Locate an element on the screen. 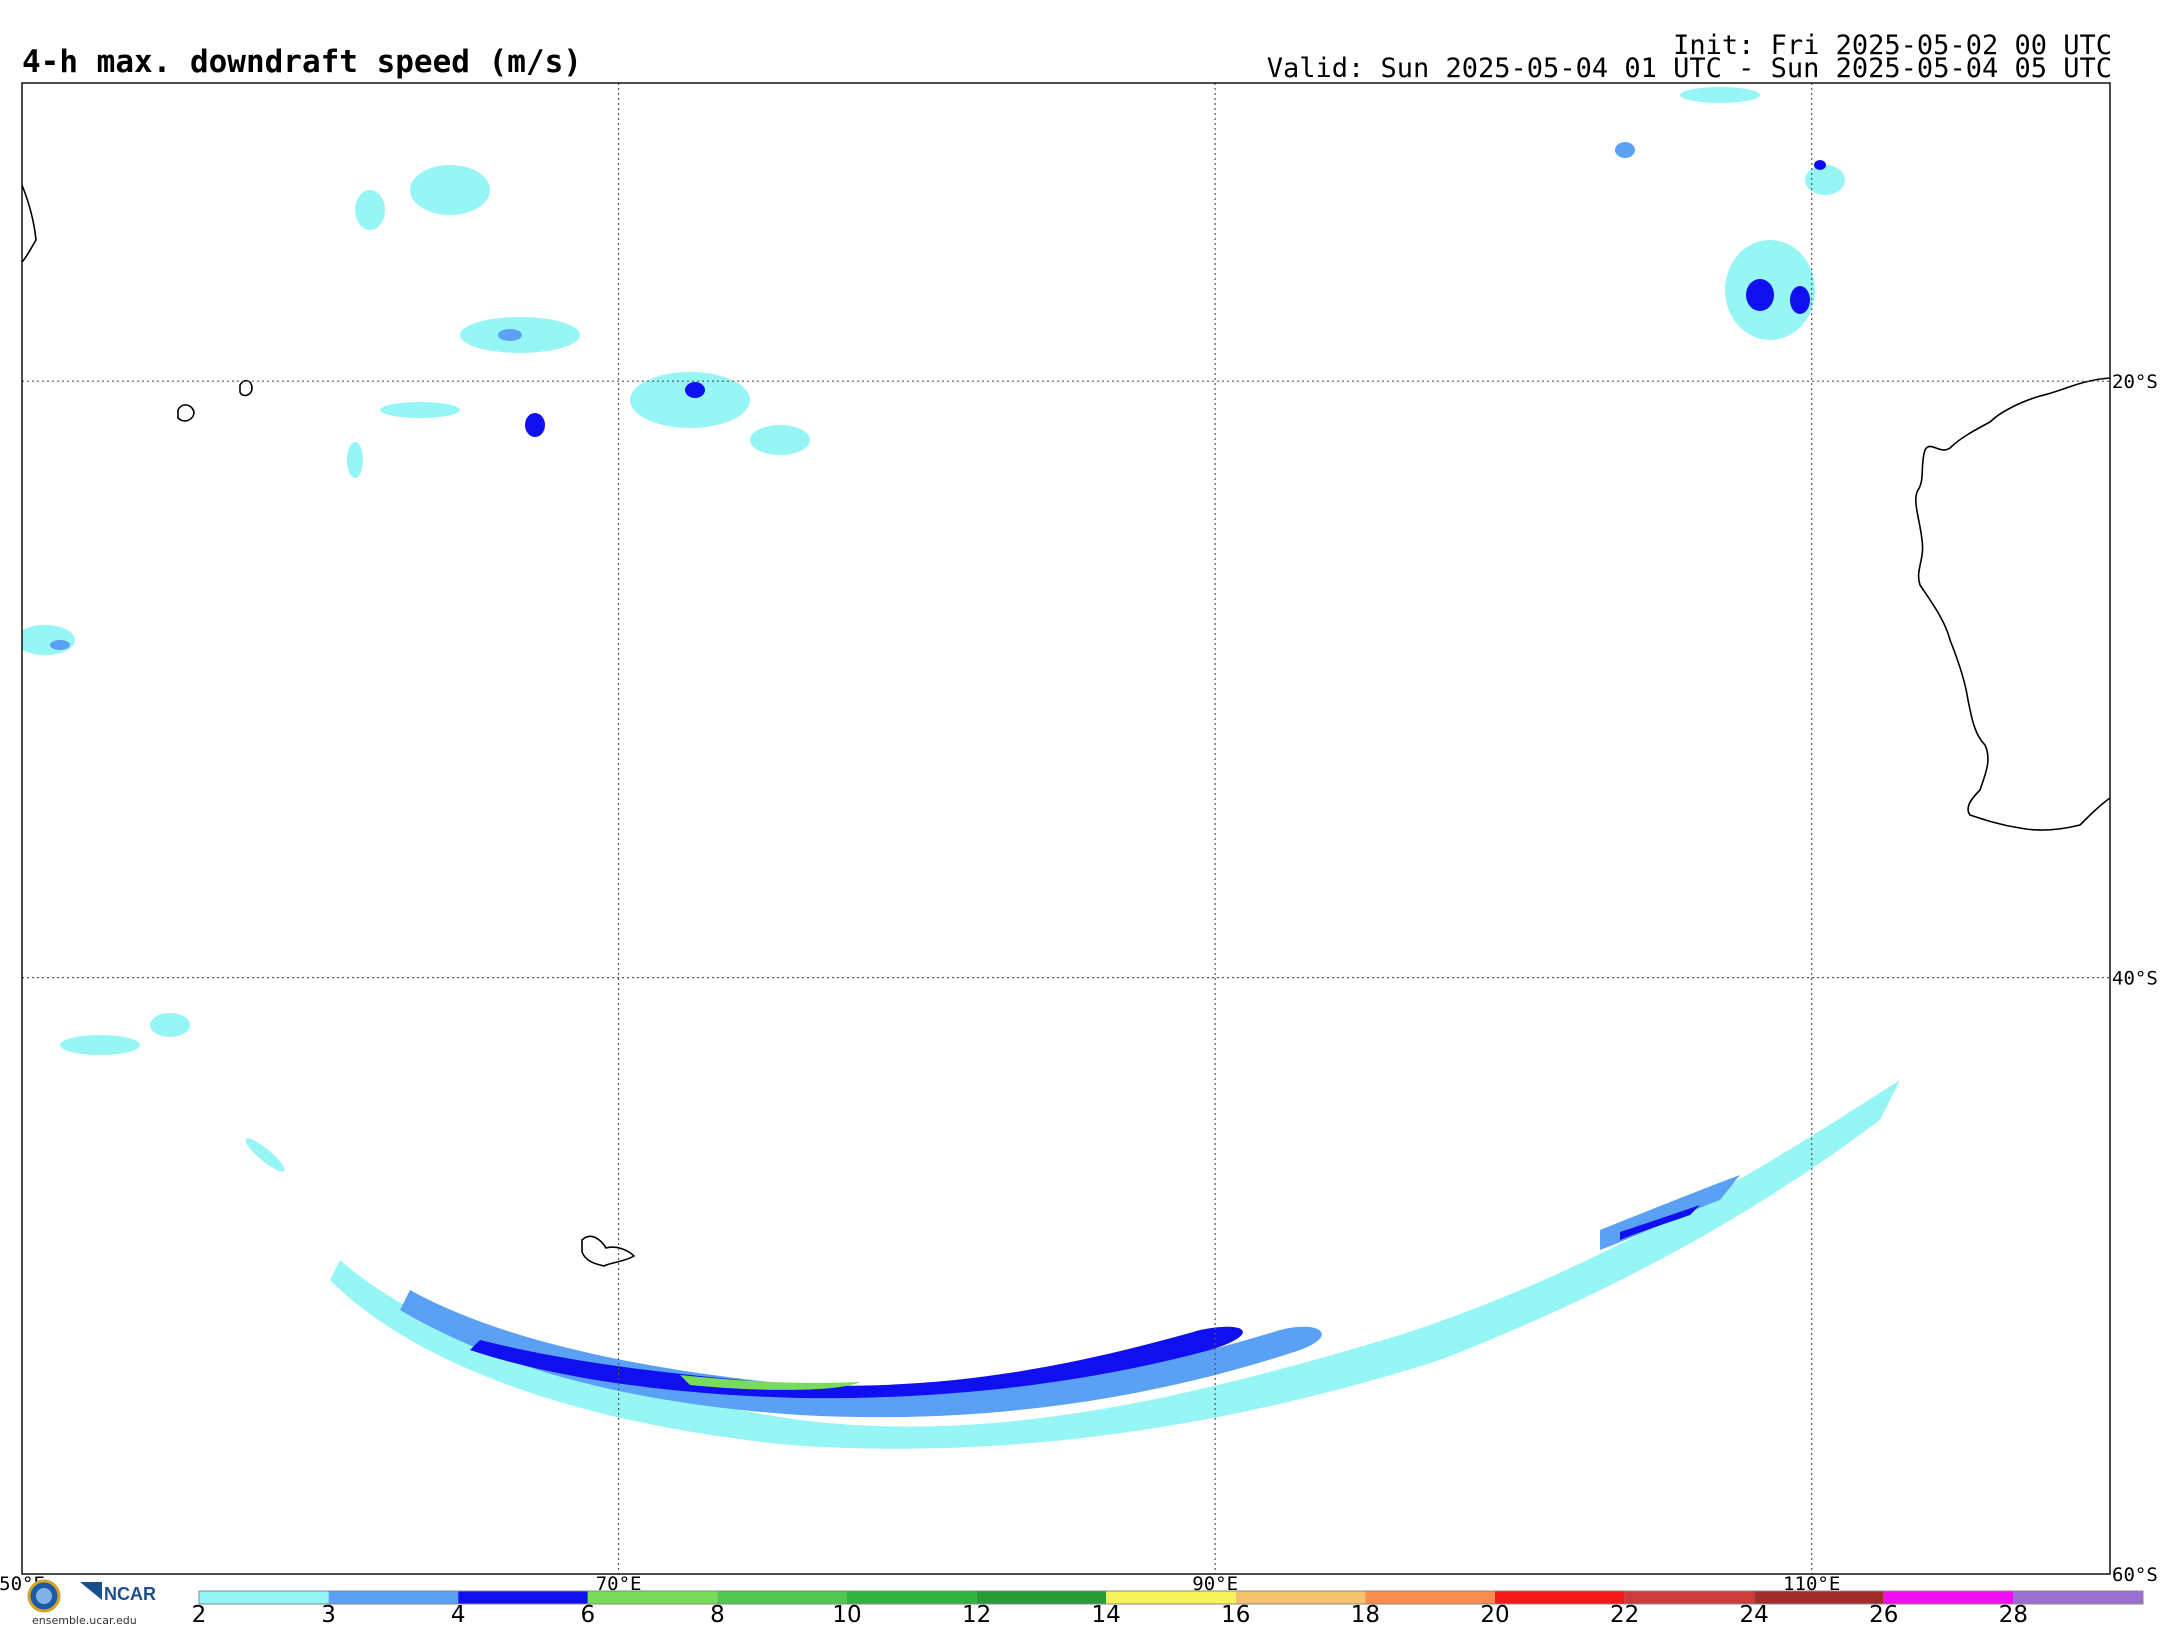  colorbar-tick-label: 12 is located at coordinates (976, 1614).